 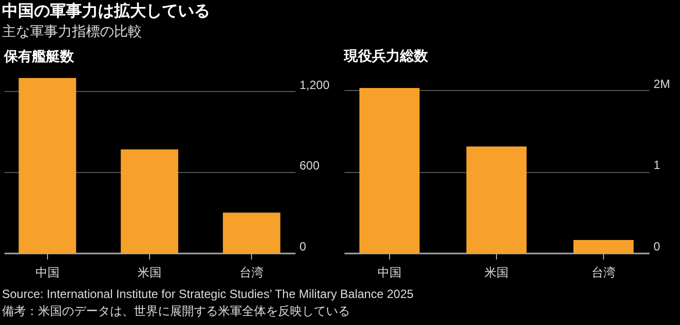 What do you see at coordinates (208, 294) in the screenshot?
I see `source-note: Source: International Institute for Strategic Studies’ The Military Balance 2025` at bounding box center [208, 294].